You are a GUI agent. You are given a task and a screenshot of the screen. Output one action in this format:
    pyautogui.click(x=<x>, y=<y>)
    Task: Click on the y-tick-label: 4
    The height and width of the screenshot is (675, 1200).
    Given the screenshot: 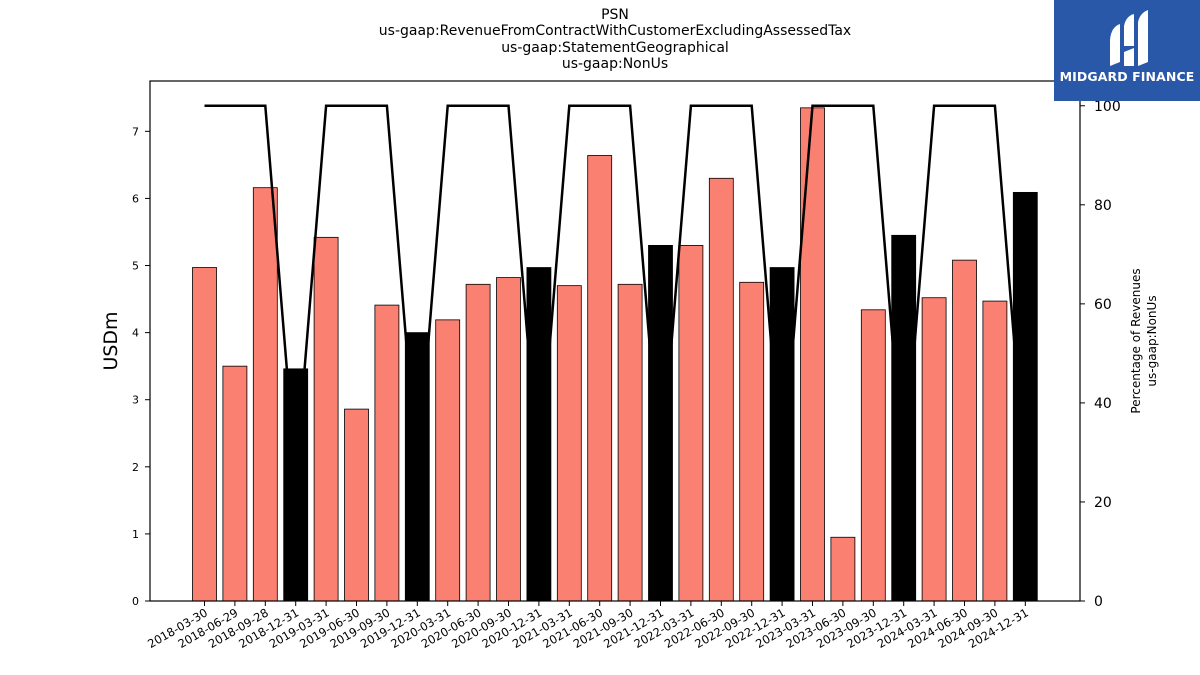 What is the action you would take?
    pyautogui.click(x=135, y=333)
    